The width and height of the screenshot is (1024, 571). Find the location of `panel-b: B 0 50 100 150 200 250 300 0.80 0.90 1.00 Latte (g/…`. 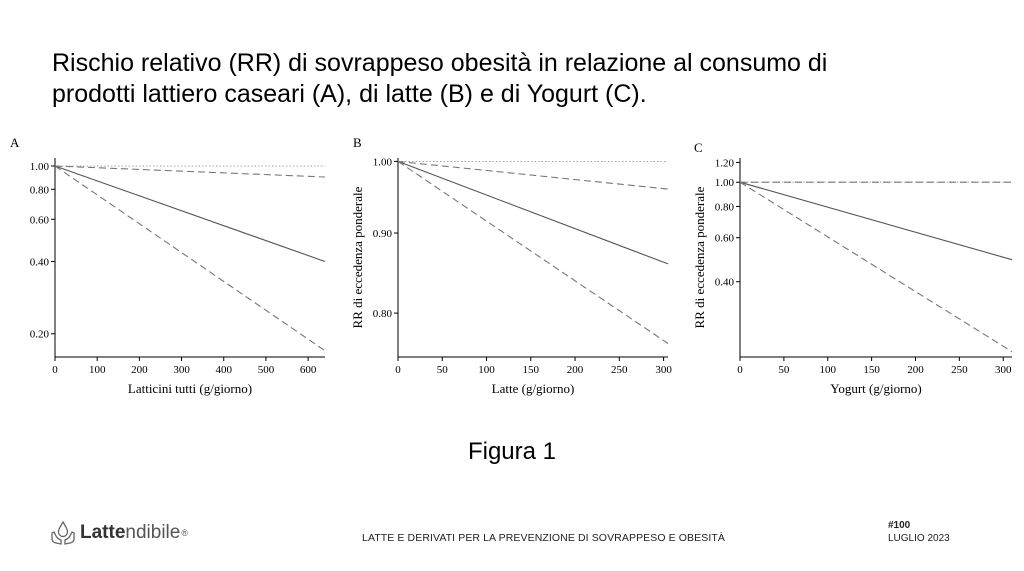

panel-b: B 0 50 100 150 200 250 300 0.80 0.90 1.00 Latte (g/… is located at coordinates (511, 265).